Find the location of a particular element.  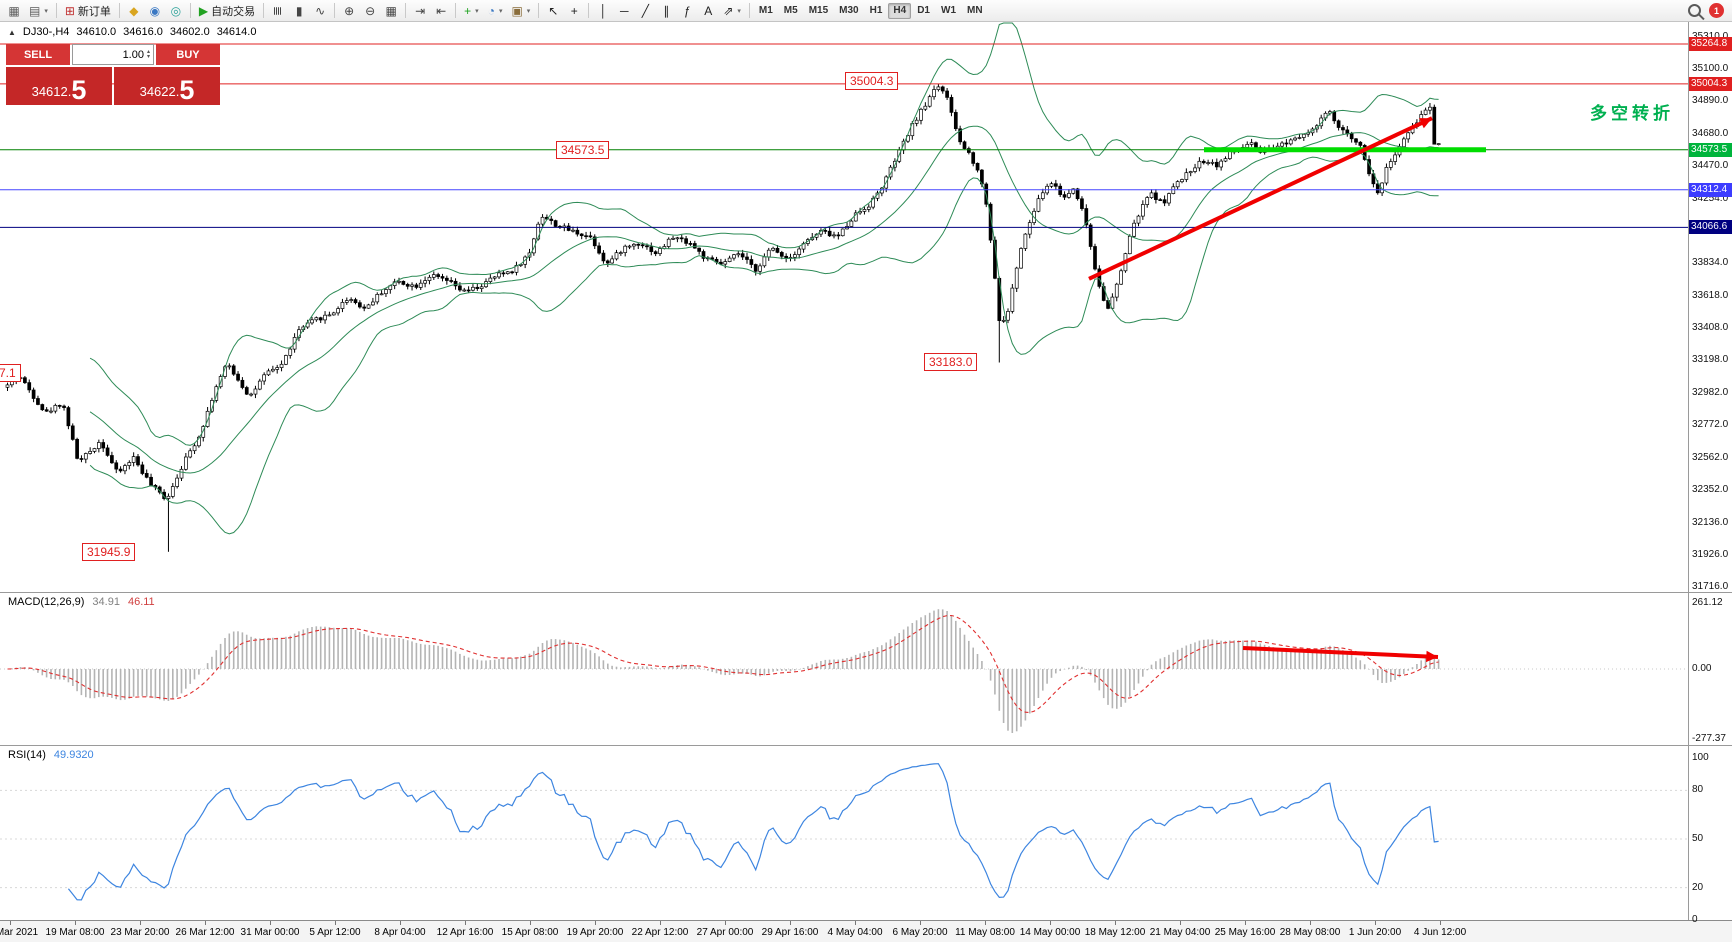

arrows-icon: ⇗ ▾ is located at coordinates (732, 11).